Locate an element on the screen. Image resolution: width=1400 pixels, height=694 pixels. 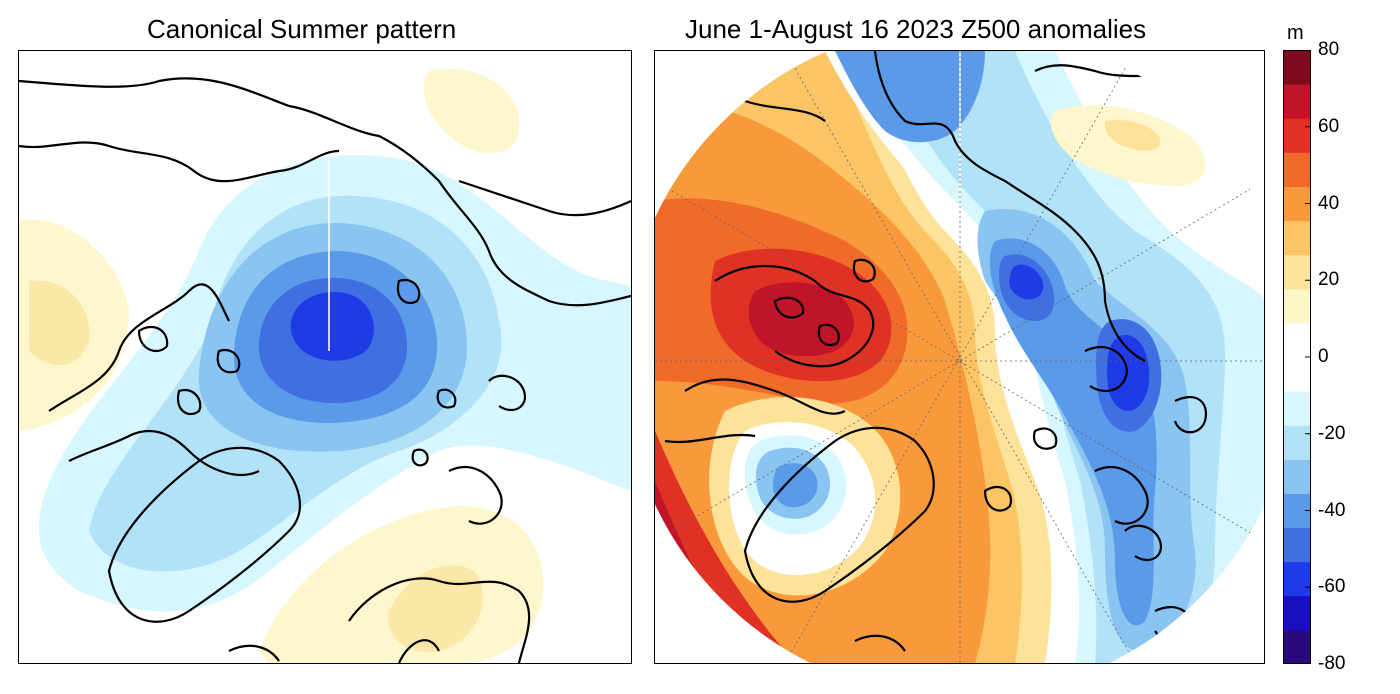
colorbar-tick-label: -40 is located at coordinates (1332, 510).